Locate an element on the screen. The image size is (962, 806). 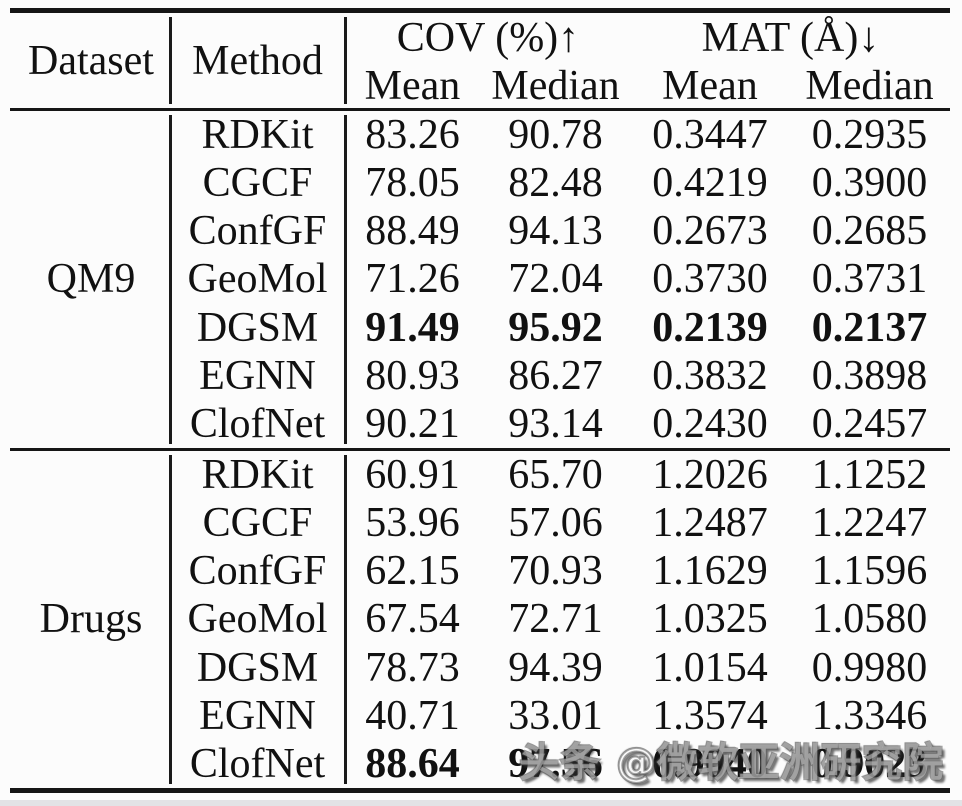
column-header-method: Method is located at coordinates (257, 60).